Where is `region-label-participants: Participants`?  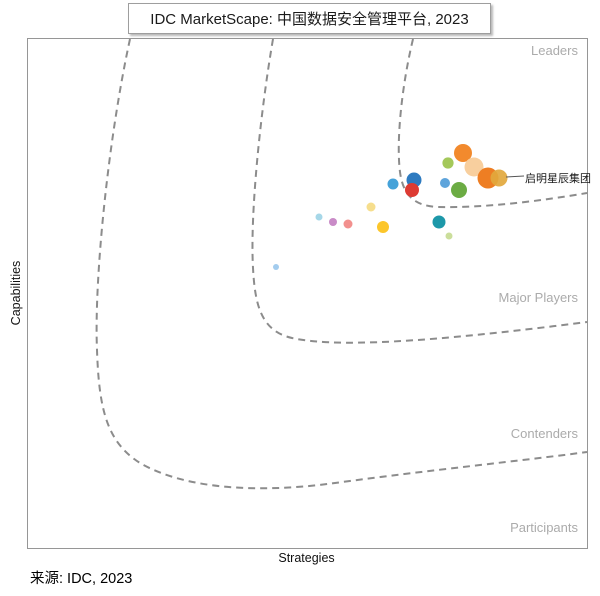 region-label-participants: Participants is located at coordinates (544, 527).